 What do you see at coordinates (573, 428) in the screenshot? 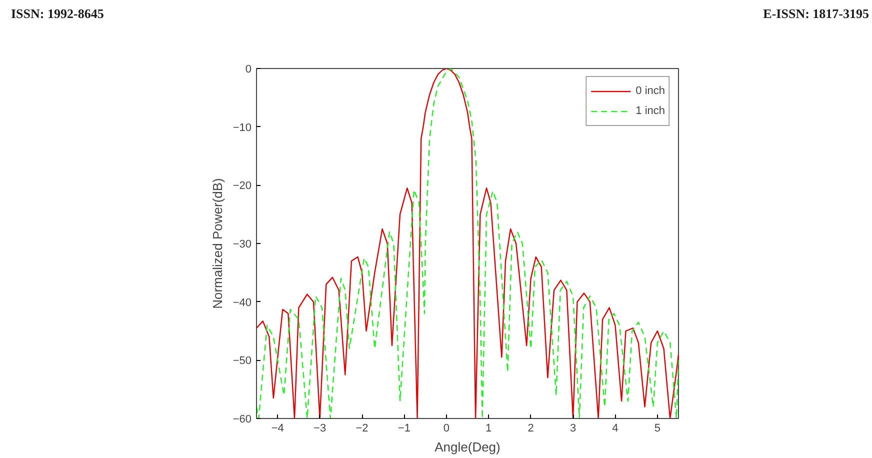
I see `x-tick-label: 3` at bounding box center [573, 428].